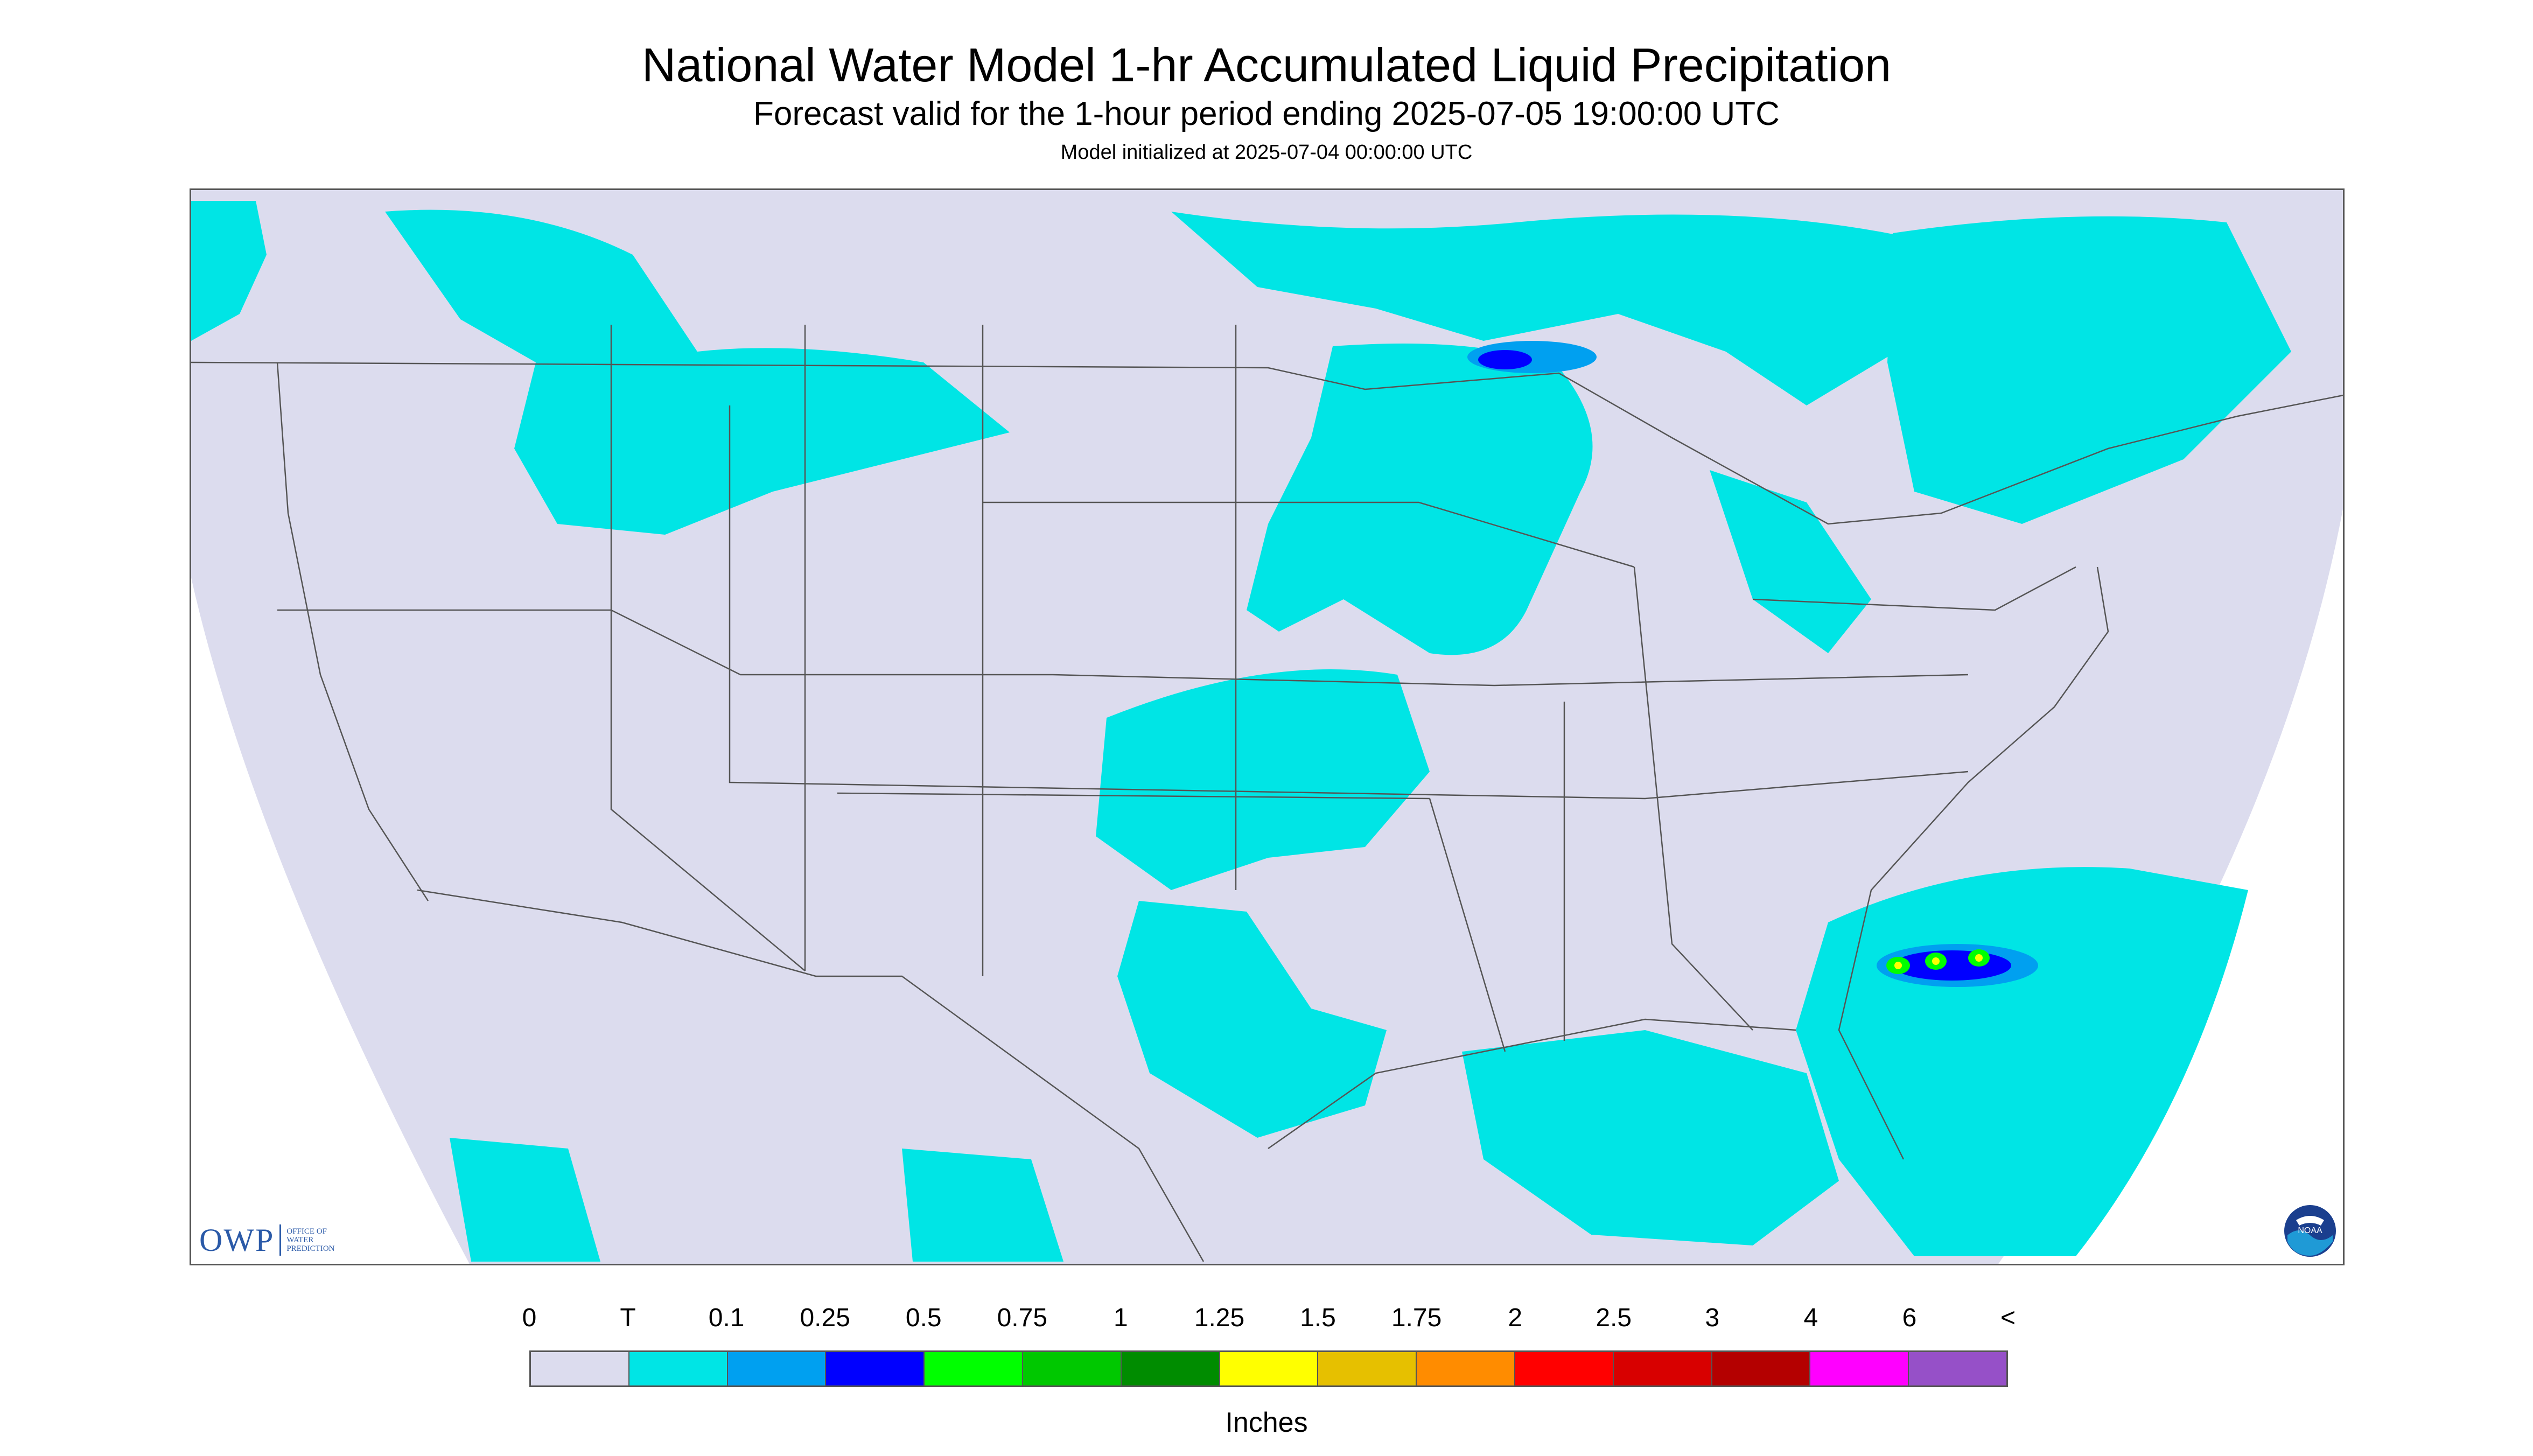 The width and height of the screenshot is (2533, 1456). What do you see at coordinates (1252, 1019) in the screenshot?
I see `precip-area-texas-south` at bounding box center [1252, 1019].